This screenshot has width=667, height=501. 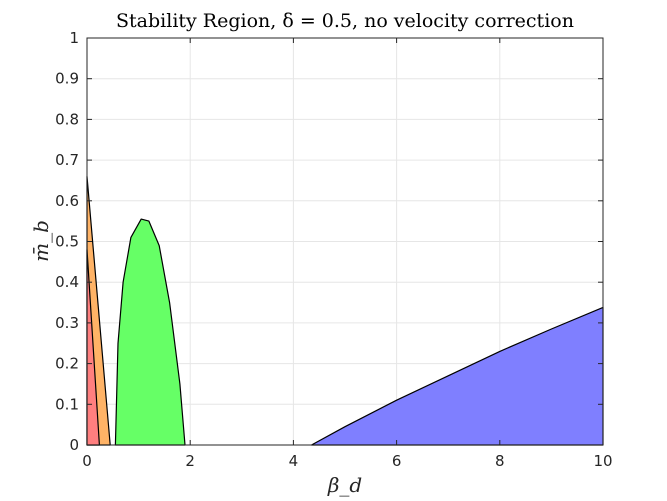 I want to click on y-tick-label: 0.9, so click(x=67, y=79).